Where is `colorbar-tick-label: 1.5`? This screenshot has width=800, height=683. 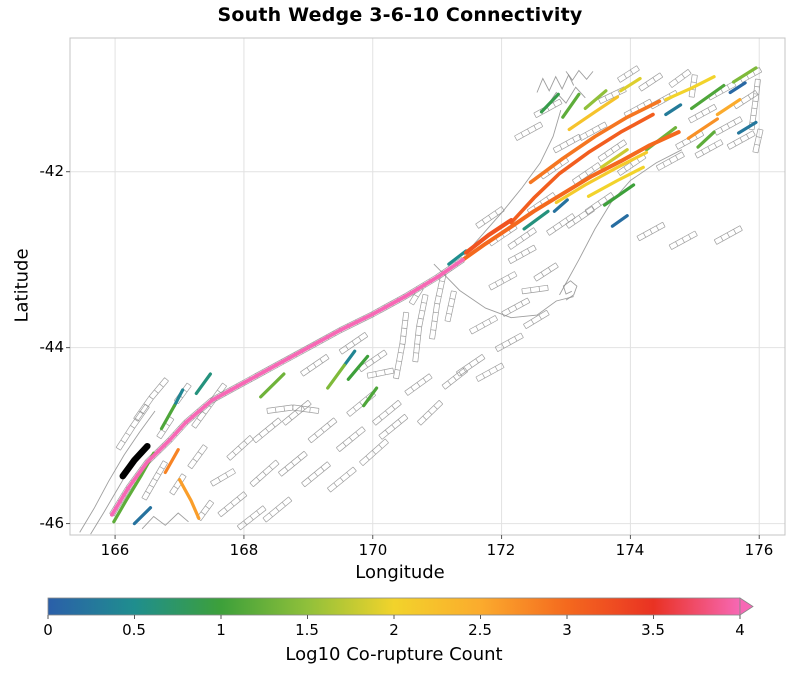 colorbar-tick-label: 1.5 is located at coordinates (307, 630).